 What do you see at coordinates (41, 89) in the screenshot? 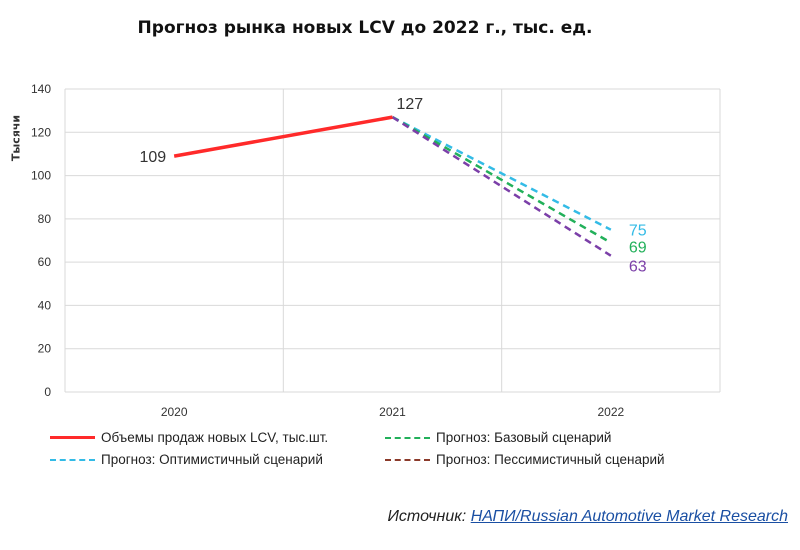
I see `y-tick-label-140: 140` at bounding box center [41, 89].